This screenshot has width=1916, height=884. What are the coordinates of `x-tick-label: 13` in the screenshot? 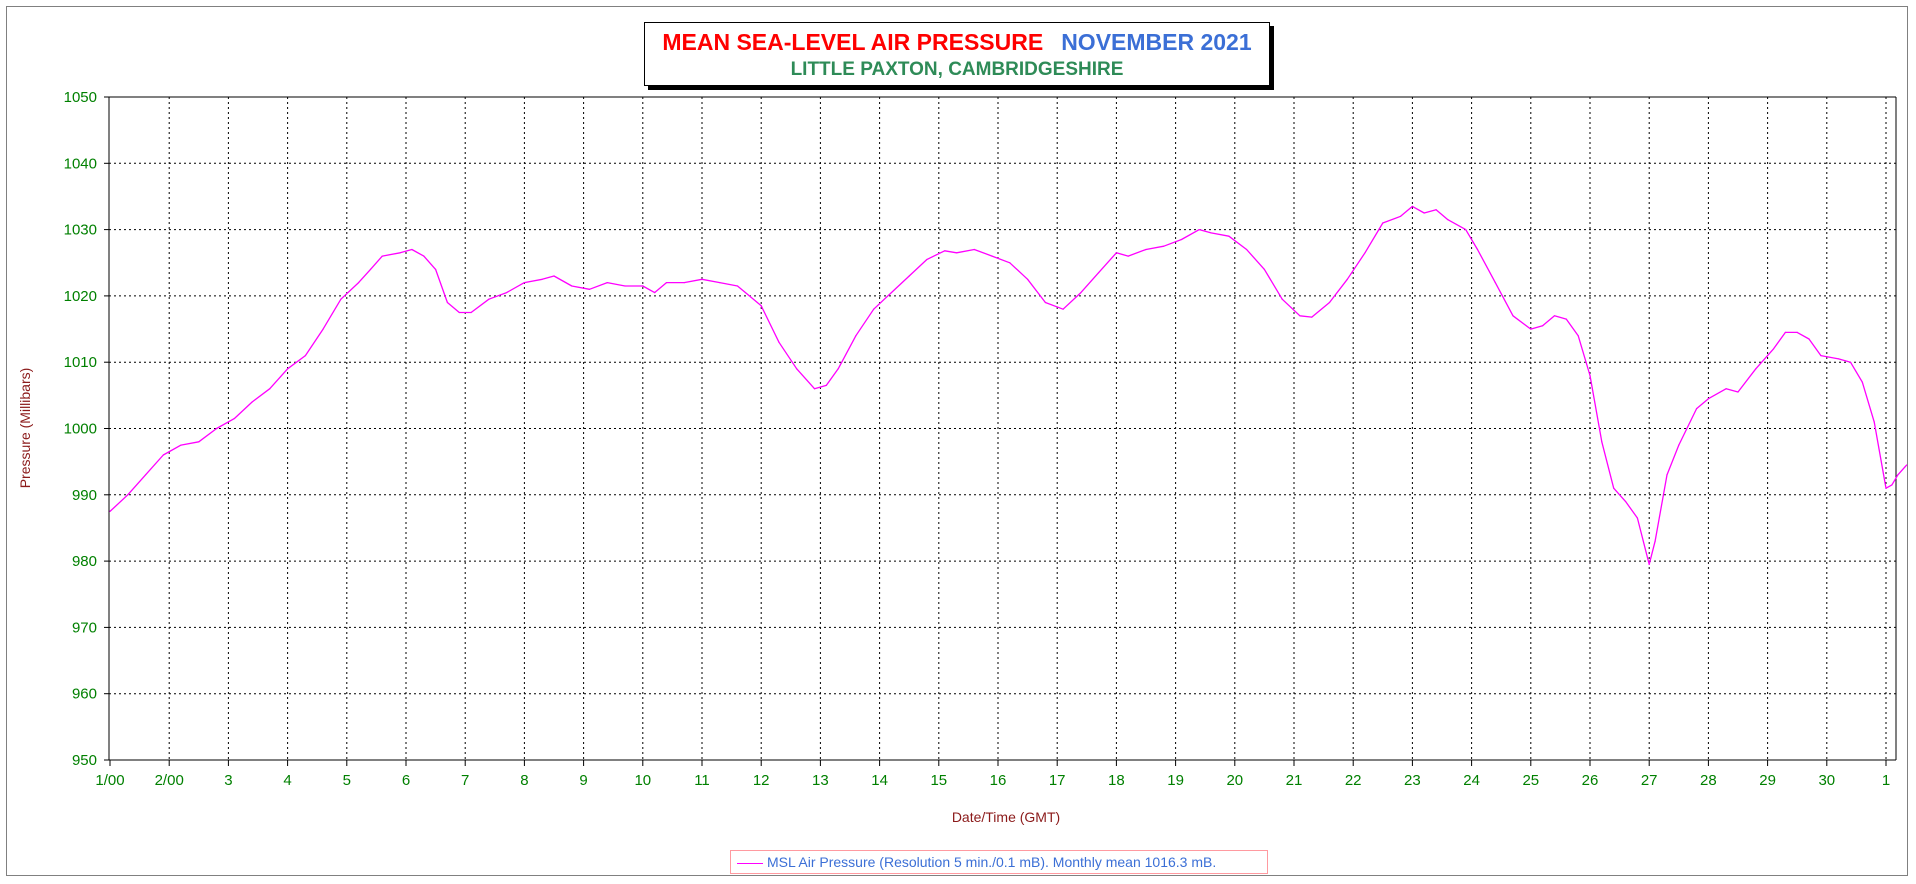 It's located at (820, 780).